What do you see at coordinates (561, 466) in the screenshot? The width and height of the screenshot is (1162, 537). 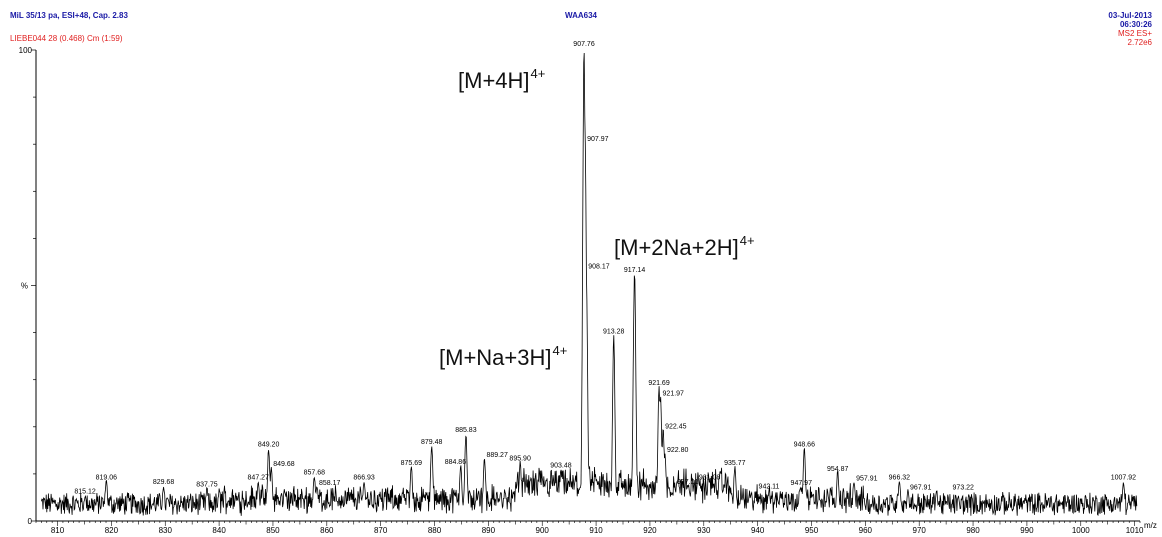 I see `peak-label: 903.48` at bounding box center [561, 466].